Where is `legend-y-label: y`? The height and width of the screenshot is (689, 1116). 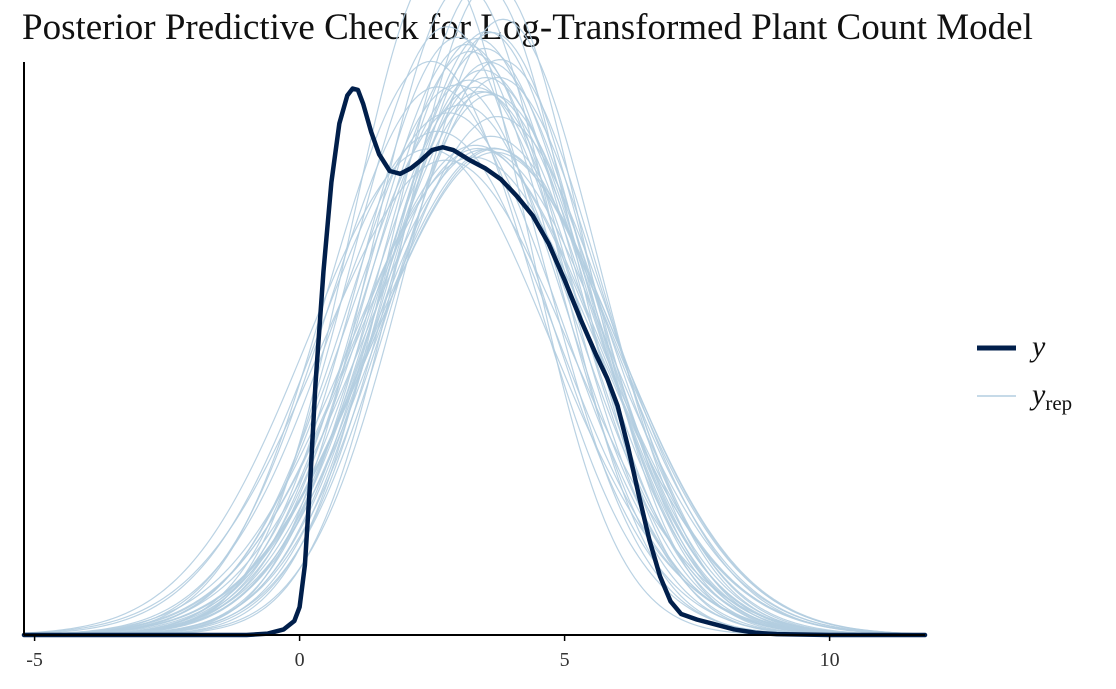 legend-y-label: y is located at coordinates (1037, 346).